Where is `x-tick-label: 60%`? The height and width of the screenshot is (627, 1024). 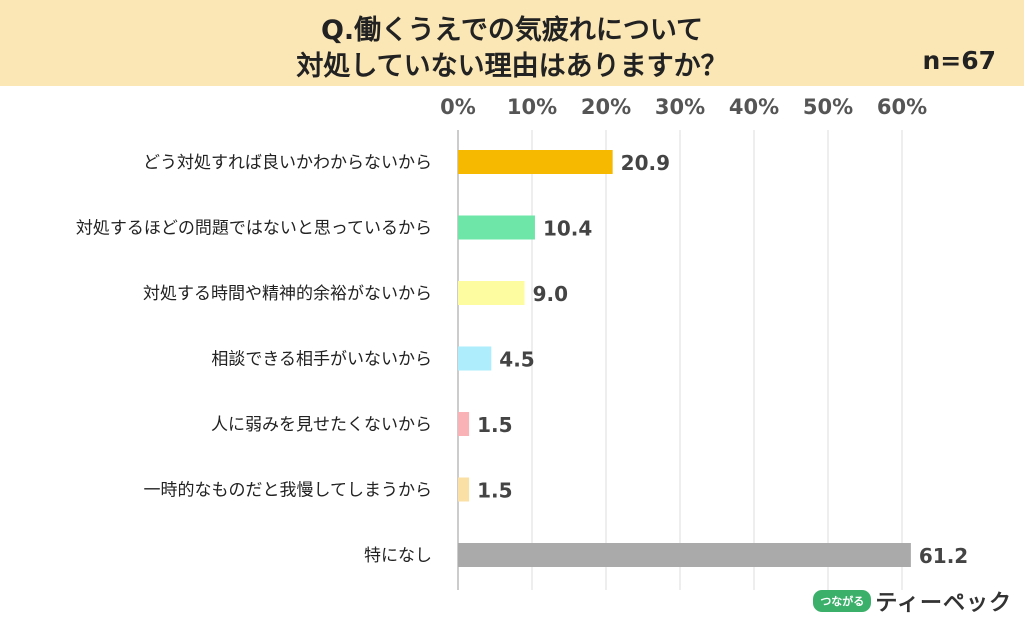
x-tick-label: 60% is located at coordinates (902, 107).